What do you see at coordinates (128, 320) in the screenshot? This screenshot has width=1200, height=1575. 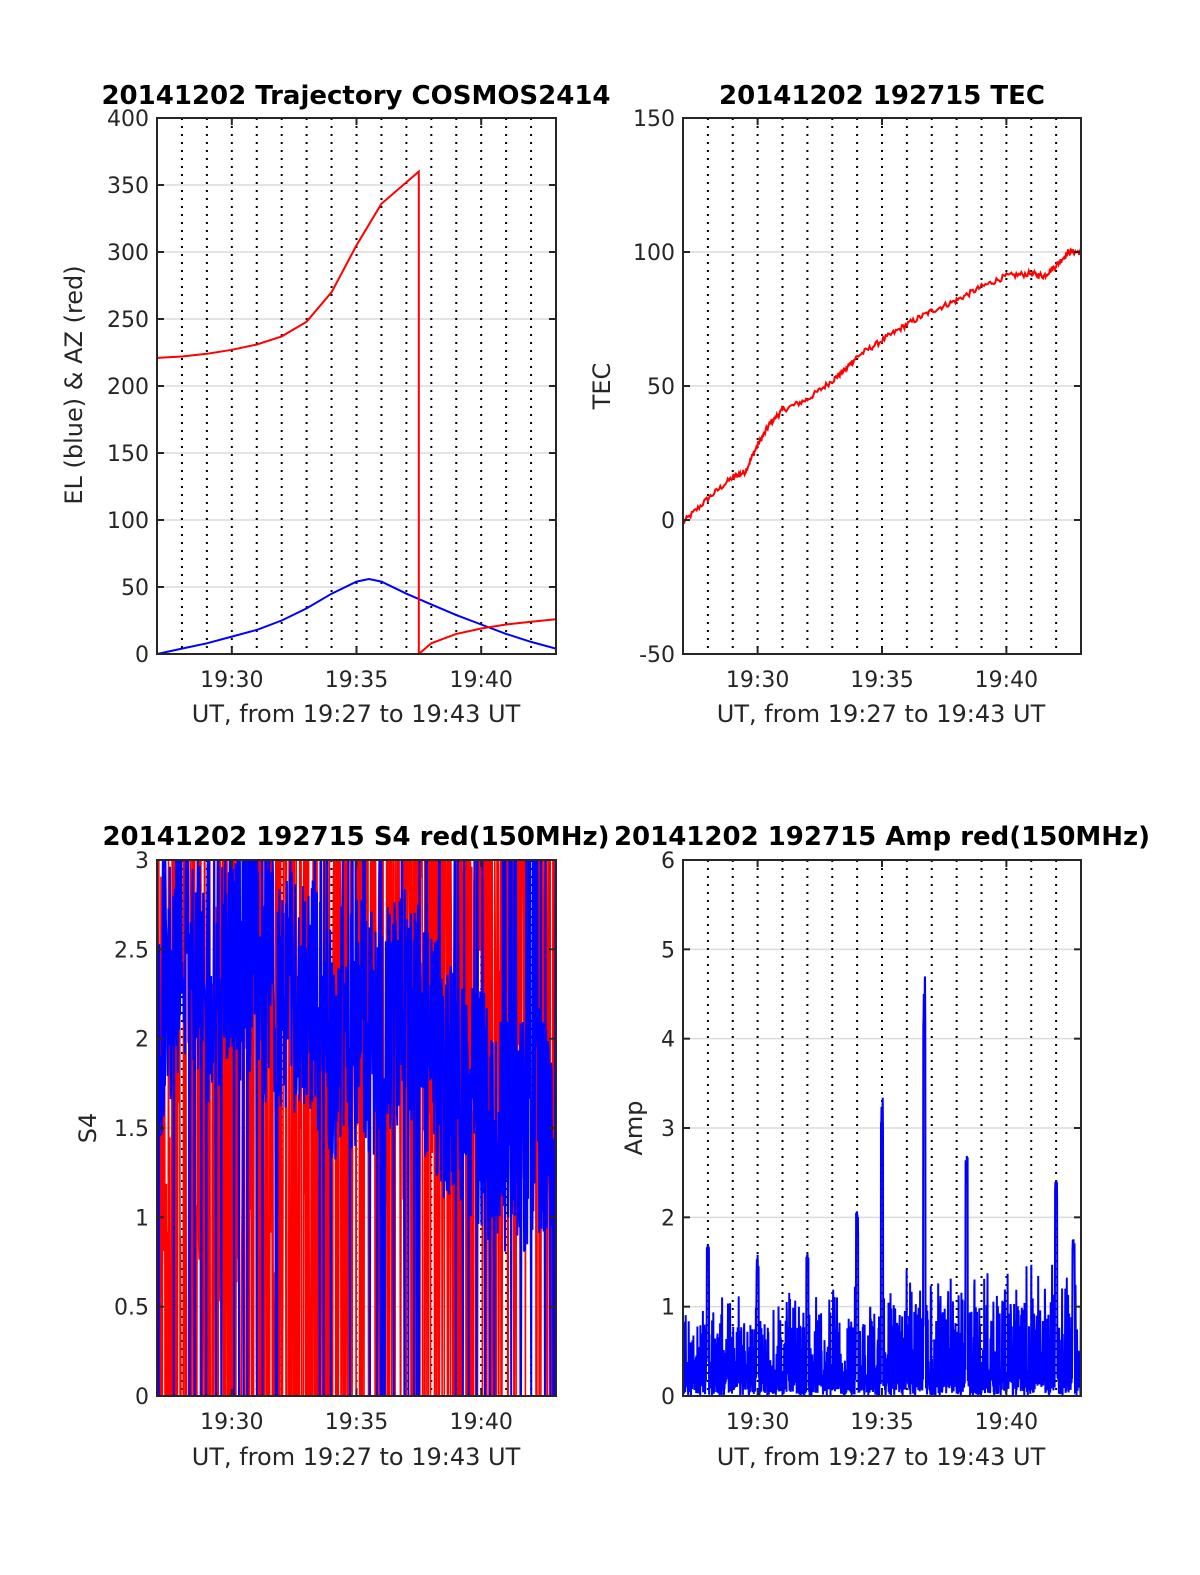 I see `y-tick-label: 250` at bounding box center [128, 320].